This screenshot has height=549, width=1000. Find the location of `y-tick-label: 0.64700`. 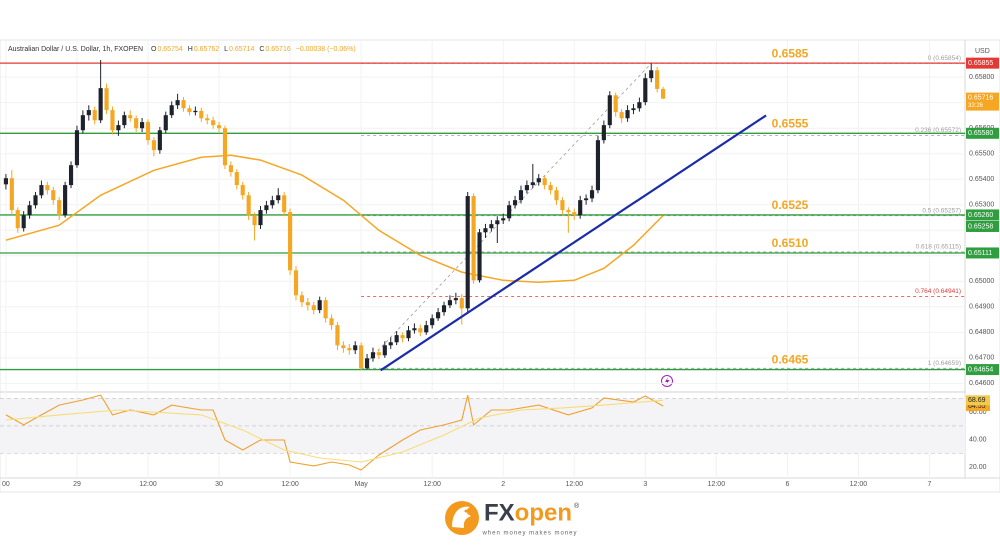

y-tick-label: 0.64700 is located at coordinates (981, 358).